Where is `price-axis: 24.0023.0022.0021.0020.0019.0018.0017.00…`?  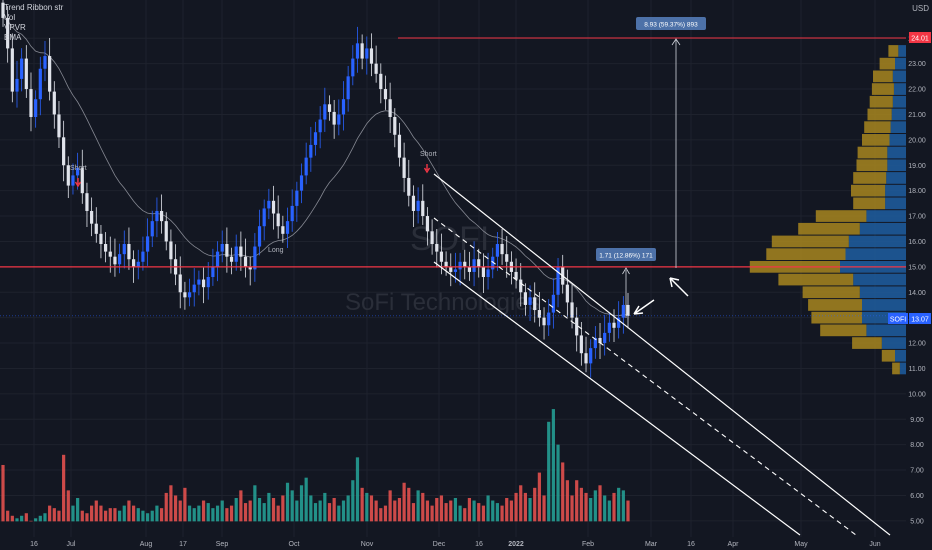
price-axis: 24.0023.0022.0021.0020.0019.0018.0017.00… is located at coordinates (919, 270).